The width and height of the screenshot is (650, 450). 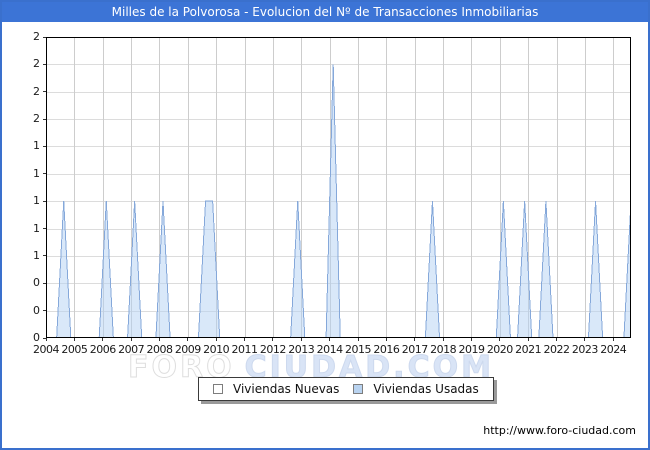 I want to click on legend-label-nuevas: Viviendas Nuevas, so click(x=286, y=389).